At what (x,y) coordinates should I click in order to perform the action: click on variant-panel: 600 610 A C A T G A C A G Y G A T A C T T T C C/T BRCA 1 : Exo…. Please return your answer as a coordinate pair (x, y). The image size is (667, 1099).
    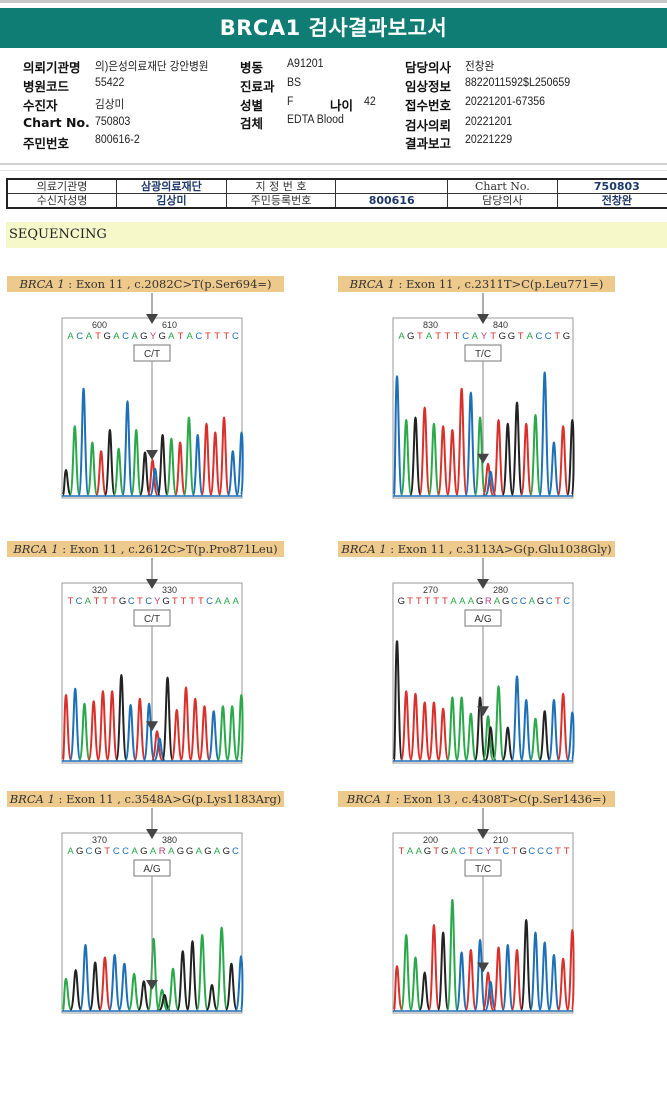
    Looking at the image, I should click on (147, 401).